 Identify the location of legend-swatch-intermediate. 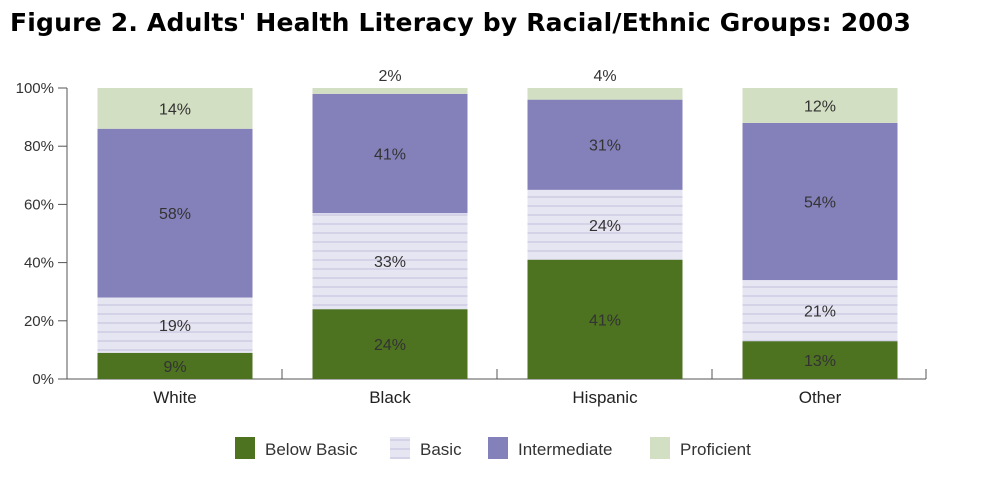
(498, 448).